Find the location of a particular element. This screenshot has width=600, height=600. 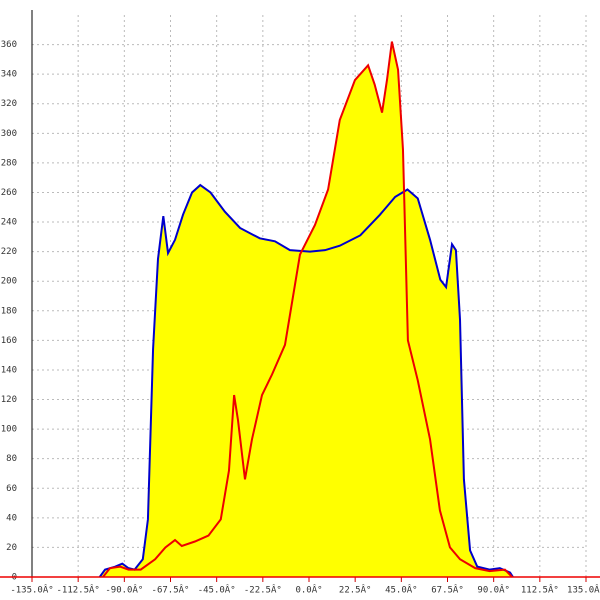

y-tick-label: 40 is located at coordinates (11, 518).